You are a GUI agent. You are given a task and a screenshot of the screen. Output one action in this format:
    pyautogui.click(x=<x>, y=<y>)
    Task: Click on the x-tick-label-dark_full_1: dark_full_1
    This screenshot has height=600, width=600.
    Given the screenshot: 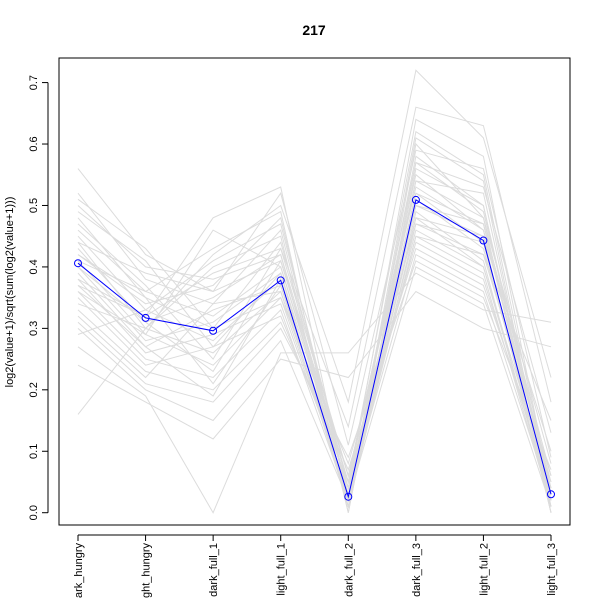 What is the action you would take?
    pyautogui.click(x=214, y=570)
    